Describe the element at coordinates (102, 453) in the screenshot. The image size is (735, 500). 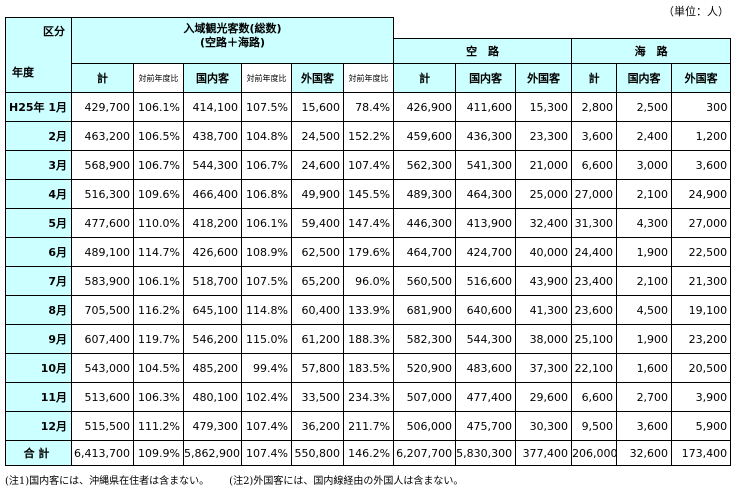
I see `cell: 6,413,700` at that location.